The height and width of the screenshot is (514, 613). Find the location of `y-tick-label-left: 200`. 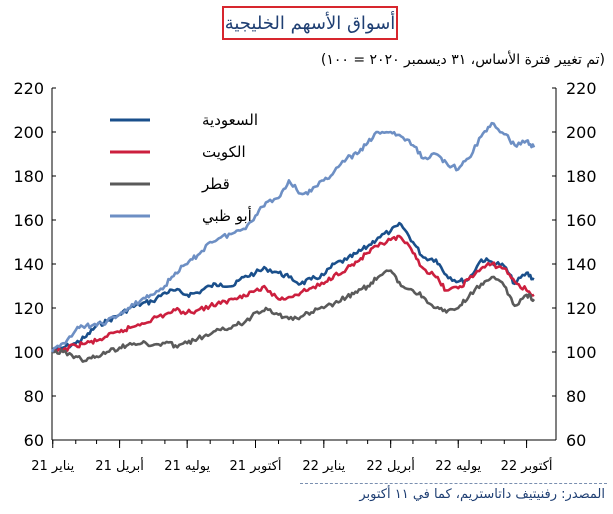

y-tick-label-left: 200 is located at coordinates (28, 132).